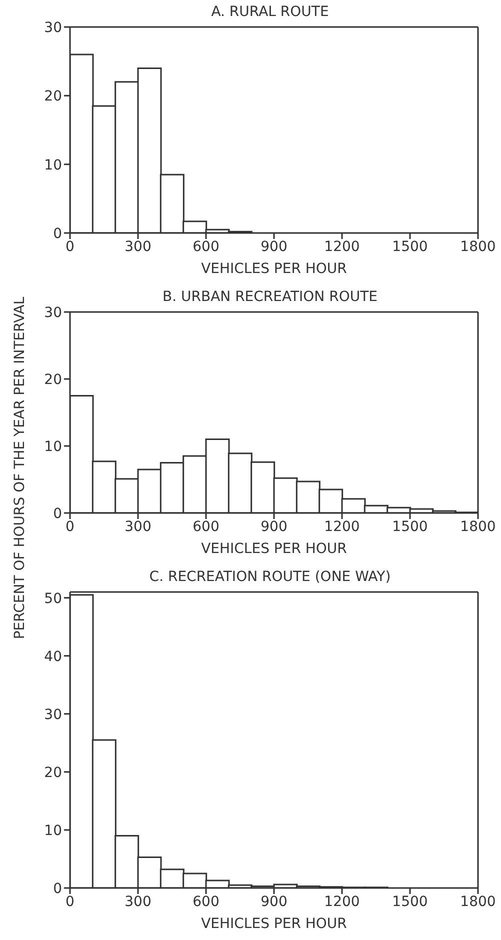 This screenshot has width=501, height=940. I want to click on chart-title: A. RURAL ROUTE, so click(270, 12).